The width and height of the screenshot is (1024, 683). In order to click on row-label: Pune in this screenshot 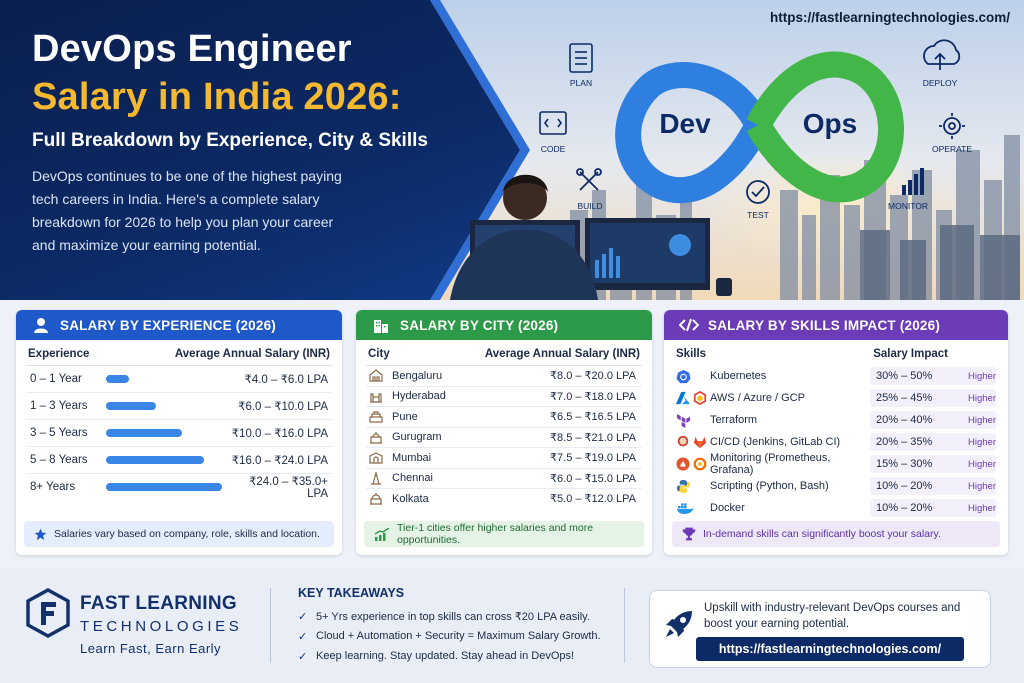, I will do `click(405, 416)`.